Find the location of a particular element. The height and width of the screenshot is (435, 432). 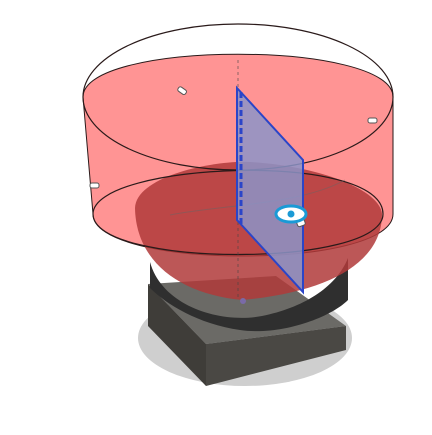

base-block is located at coordinates (247, 331).